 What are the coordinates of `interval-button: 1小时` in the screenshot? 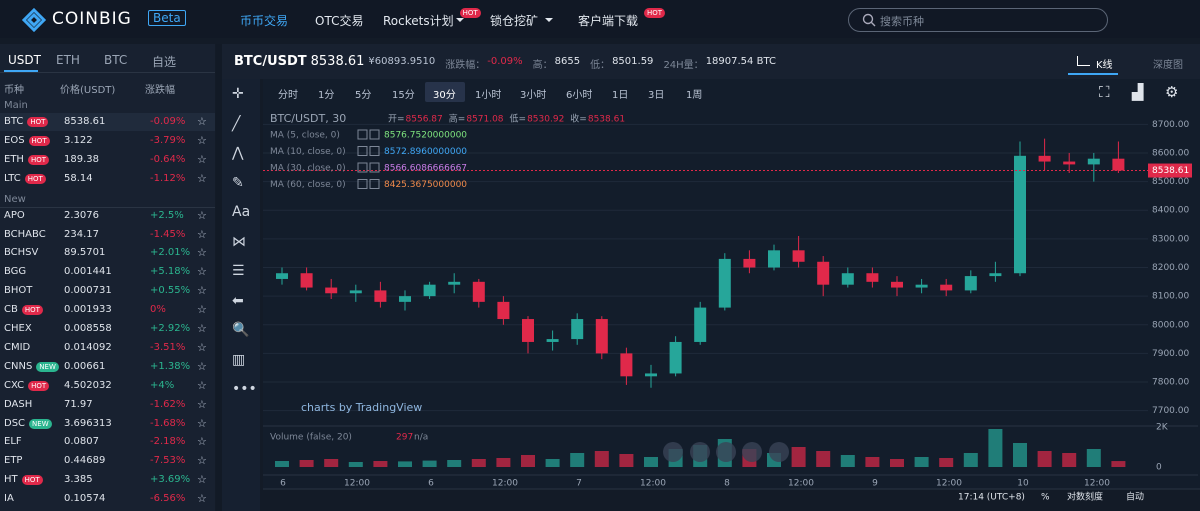 It's located at (488, 95).